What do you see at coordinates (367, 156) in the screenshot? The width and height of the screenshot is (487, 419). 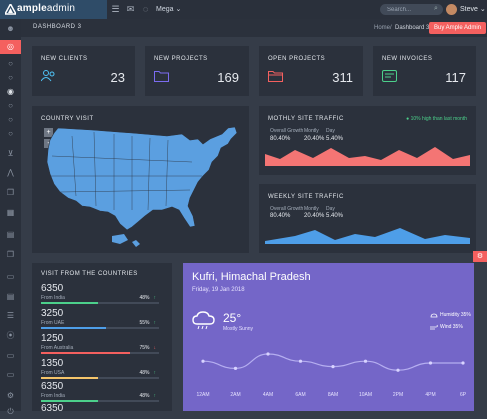 I see `monthly-area-chart` at bounding box center [367, 156].